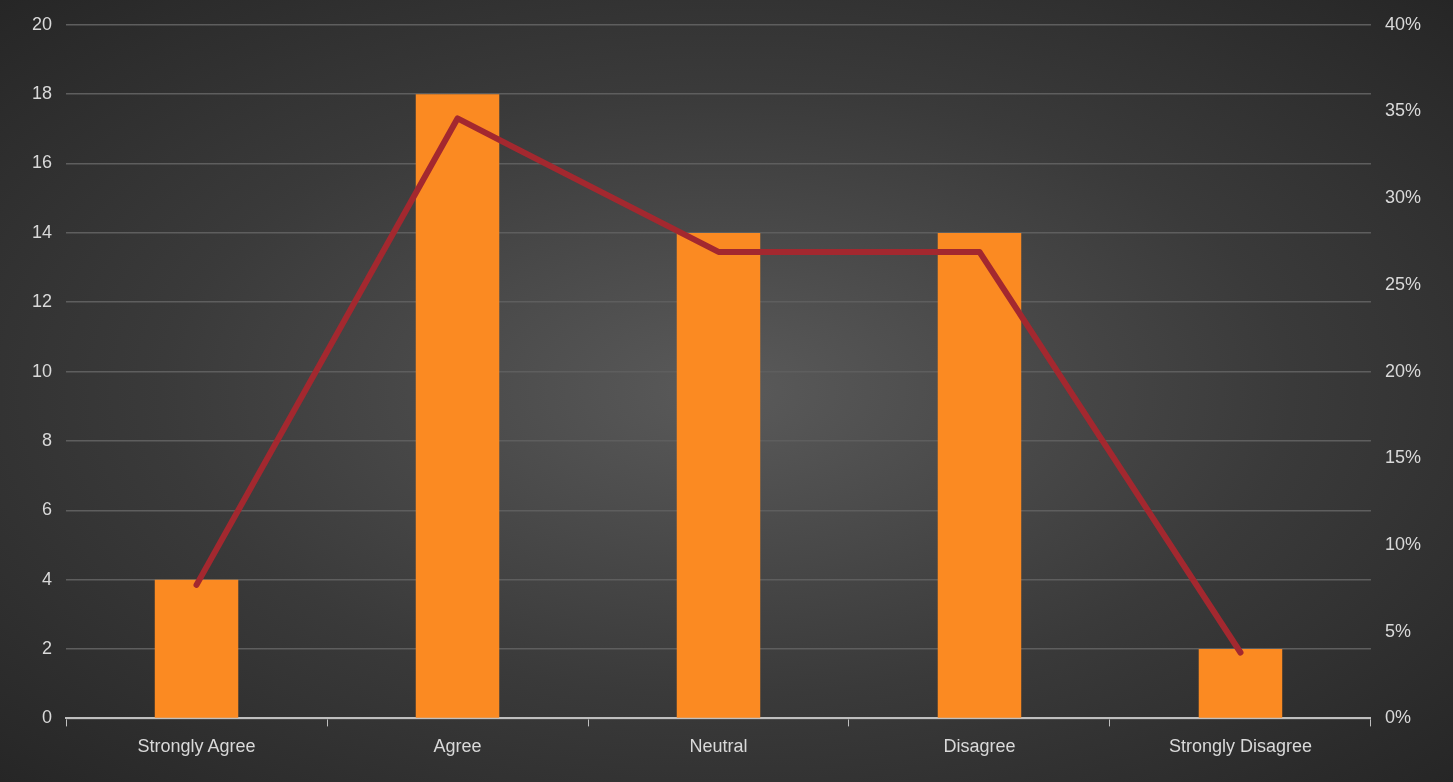 This screenshot has height=782, width=1453. I want to click on y-tick-label: 20, so click(42, 23).